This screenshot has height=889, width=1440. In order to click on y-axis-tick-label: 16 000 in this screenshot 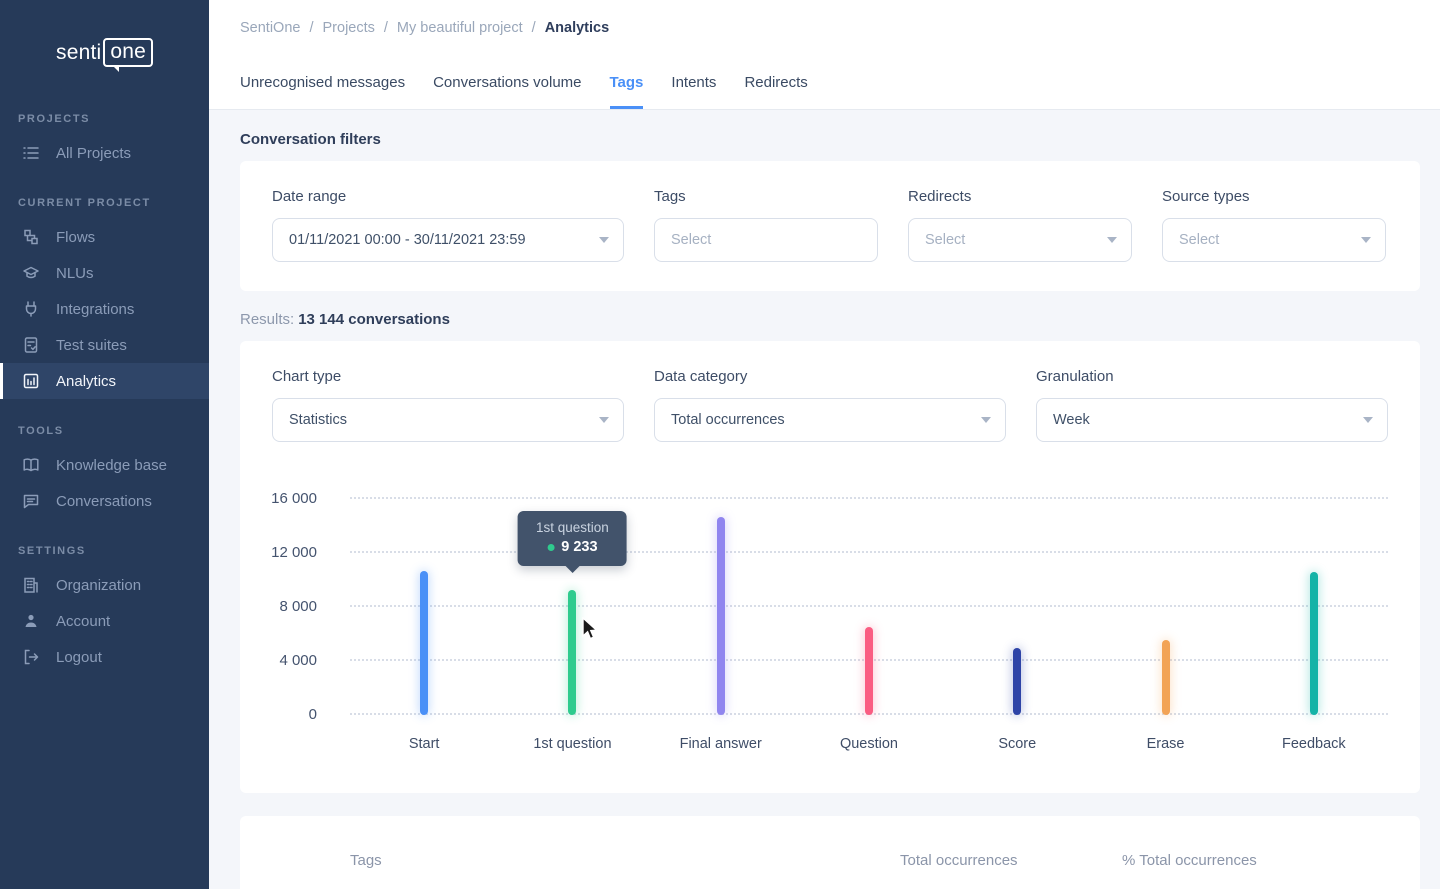, I will do `click(294, 498)`.